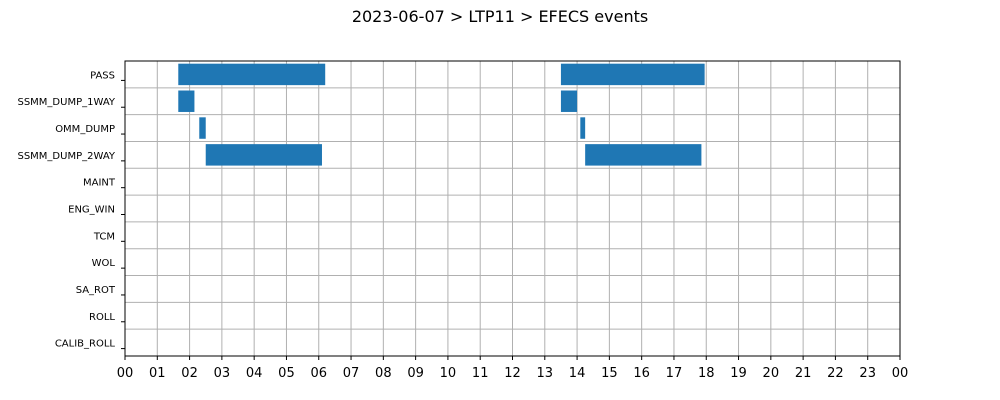 The image size is (1000, 400). I want to click on x-tick-label: 03, so click(222, 373).